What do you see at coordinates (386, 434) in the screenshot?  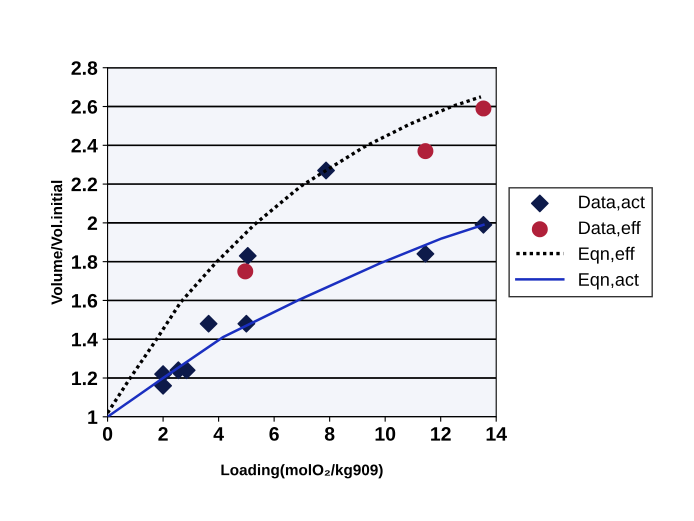 I see `x-tick-label: 10` at bounding box center [386, 434].